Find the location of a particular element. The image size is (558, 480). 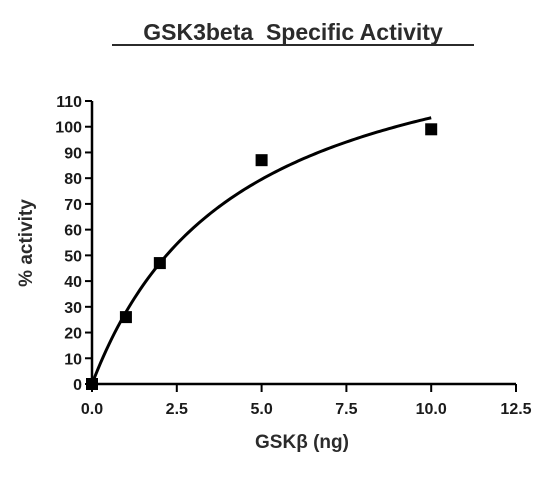

x-tick-label: 7.5 is located at coordinates (346, 409).